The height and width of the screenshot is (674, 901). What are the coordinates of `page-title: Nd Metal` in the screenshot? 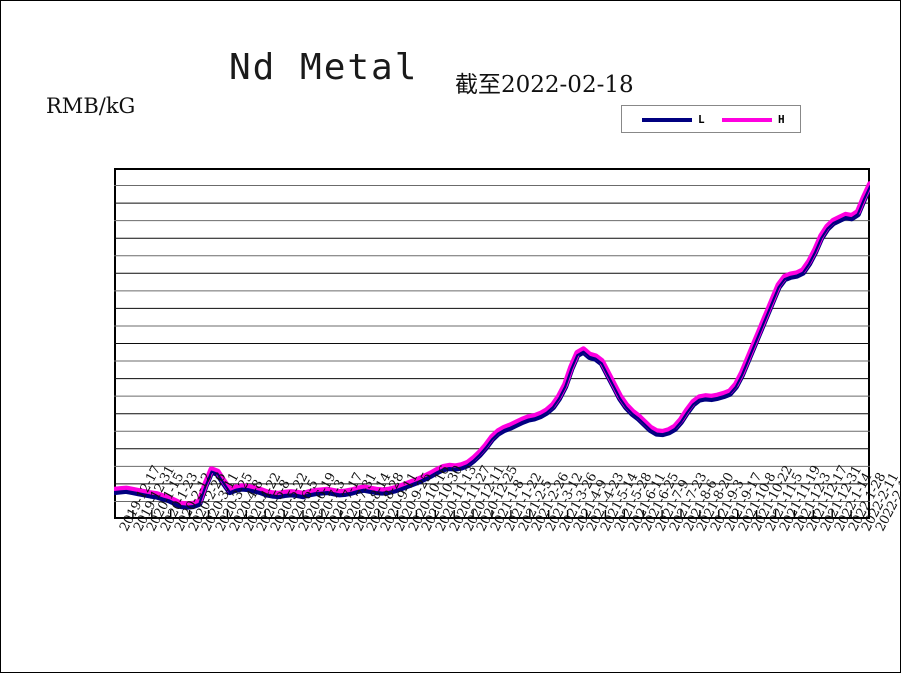 It's located at (324, 67).